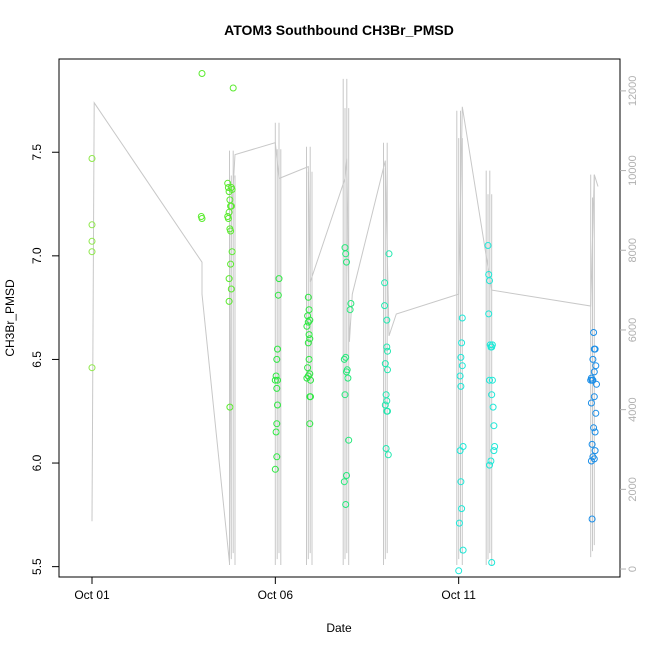 This screenshot has height=655, width=650. I want to click on y-axis: 5.5 6.0 6.5 7.0 7.5, so click(44, 359).